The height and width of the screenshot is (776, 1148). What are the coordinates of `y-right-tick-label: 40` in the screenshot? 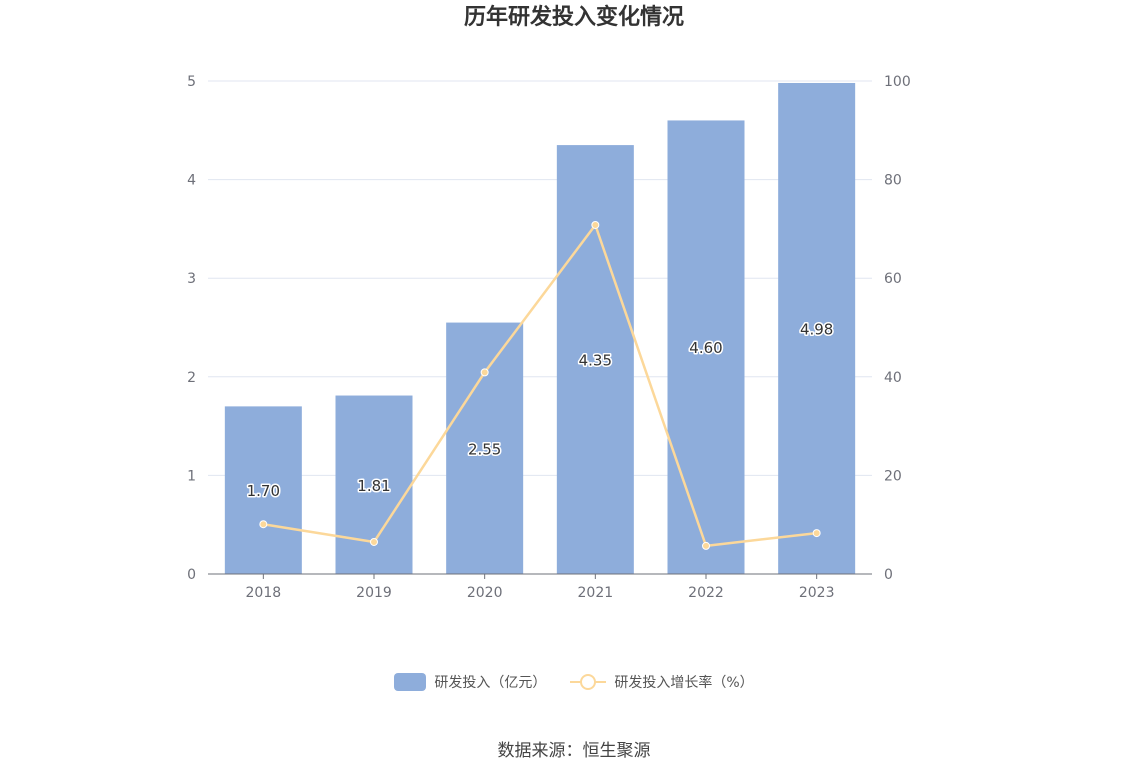 It's located at (893, 378).